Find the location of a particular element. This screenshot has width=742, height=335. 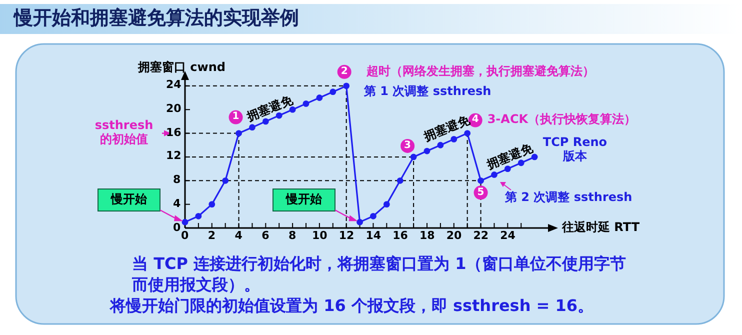

annotation: ssthresh 的初始值 is located at coordinates (124, 132).